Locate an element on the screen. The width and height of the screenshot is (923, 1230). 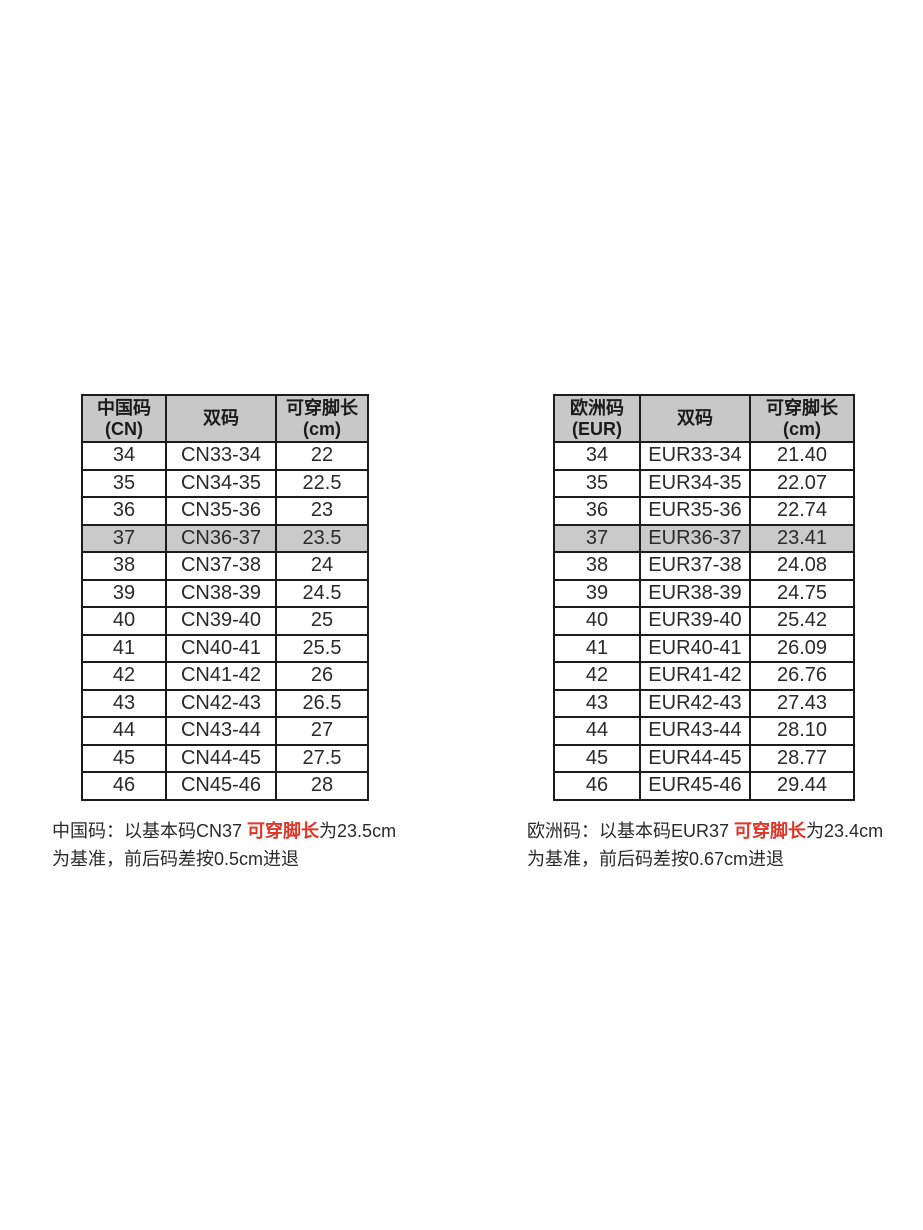
table-row: 34 EUR33-34 21.40 is located at coordinates (704, 456).